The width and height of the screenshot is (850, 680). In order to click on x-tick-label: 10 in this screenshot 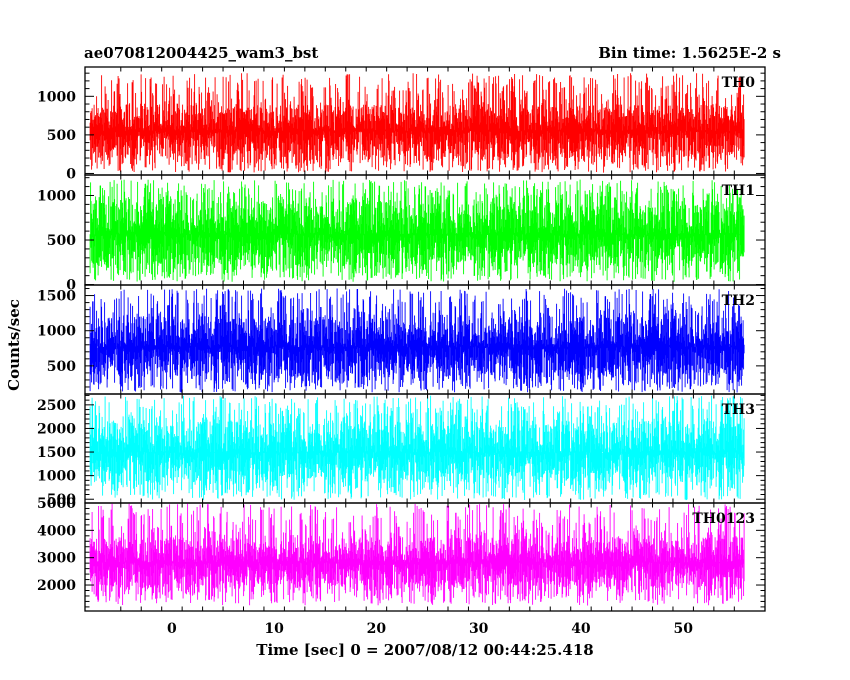, I will do `click(274, 629)`.